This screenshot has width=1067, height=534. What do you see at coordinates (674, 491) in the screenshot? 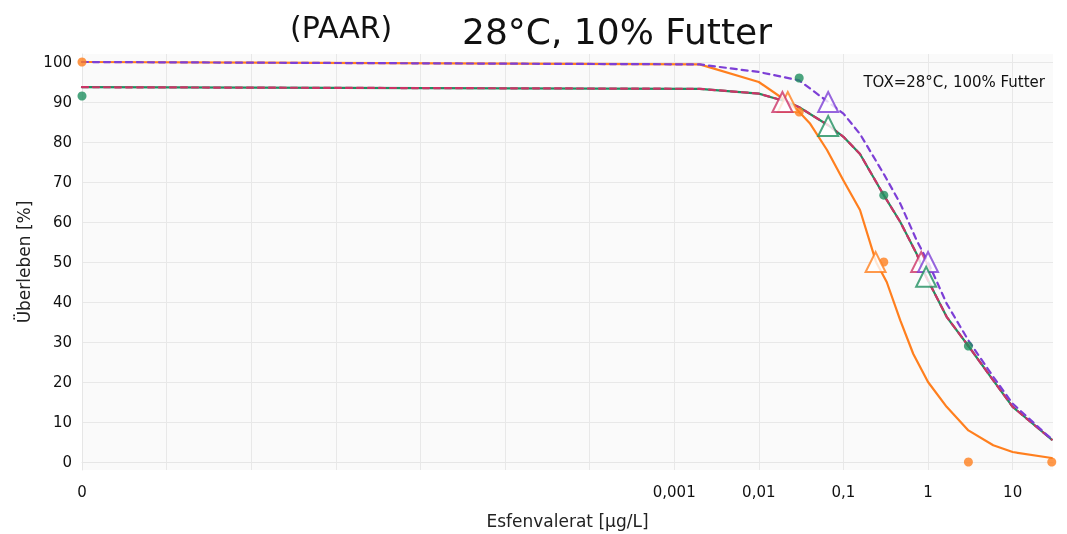
I see `x-tick-label: 0,001` at bounding box center [674, 491].